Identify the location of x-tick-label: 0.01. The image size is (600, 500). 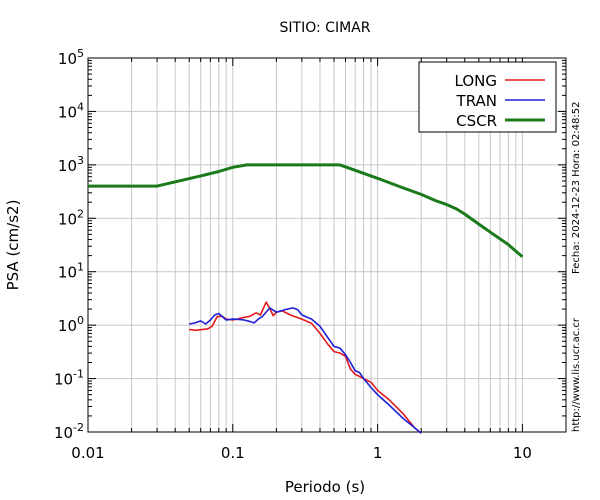
(87, 453).